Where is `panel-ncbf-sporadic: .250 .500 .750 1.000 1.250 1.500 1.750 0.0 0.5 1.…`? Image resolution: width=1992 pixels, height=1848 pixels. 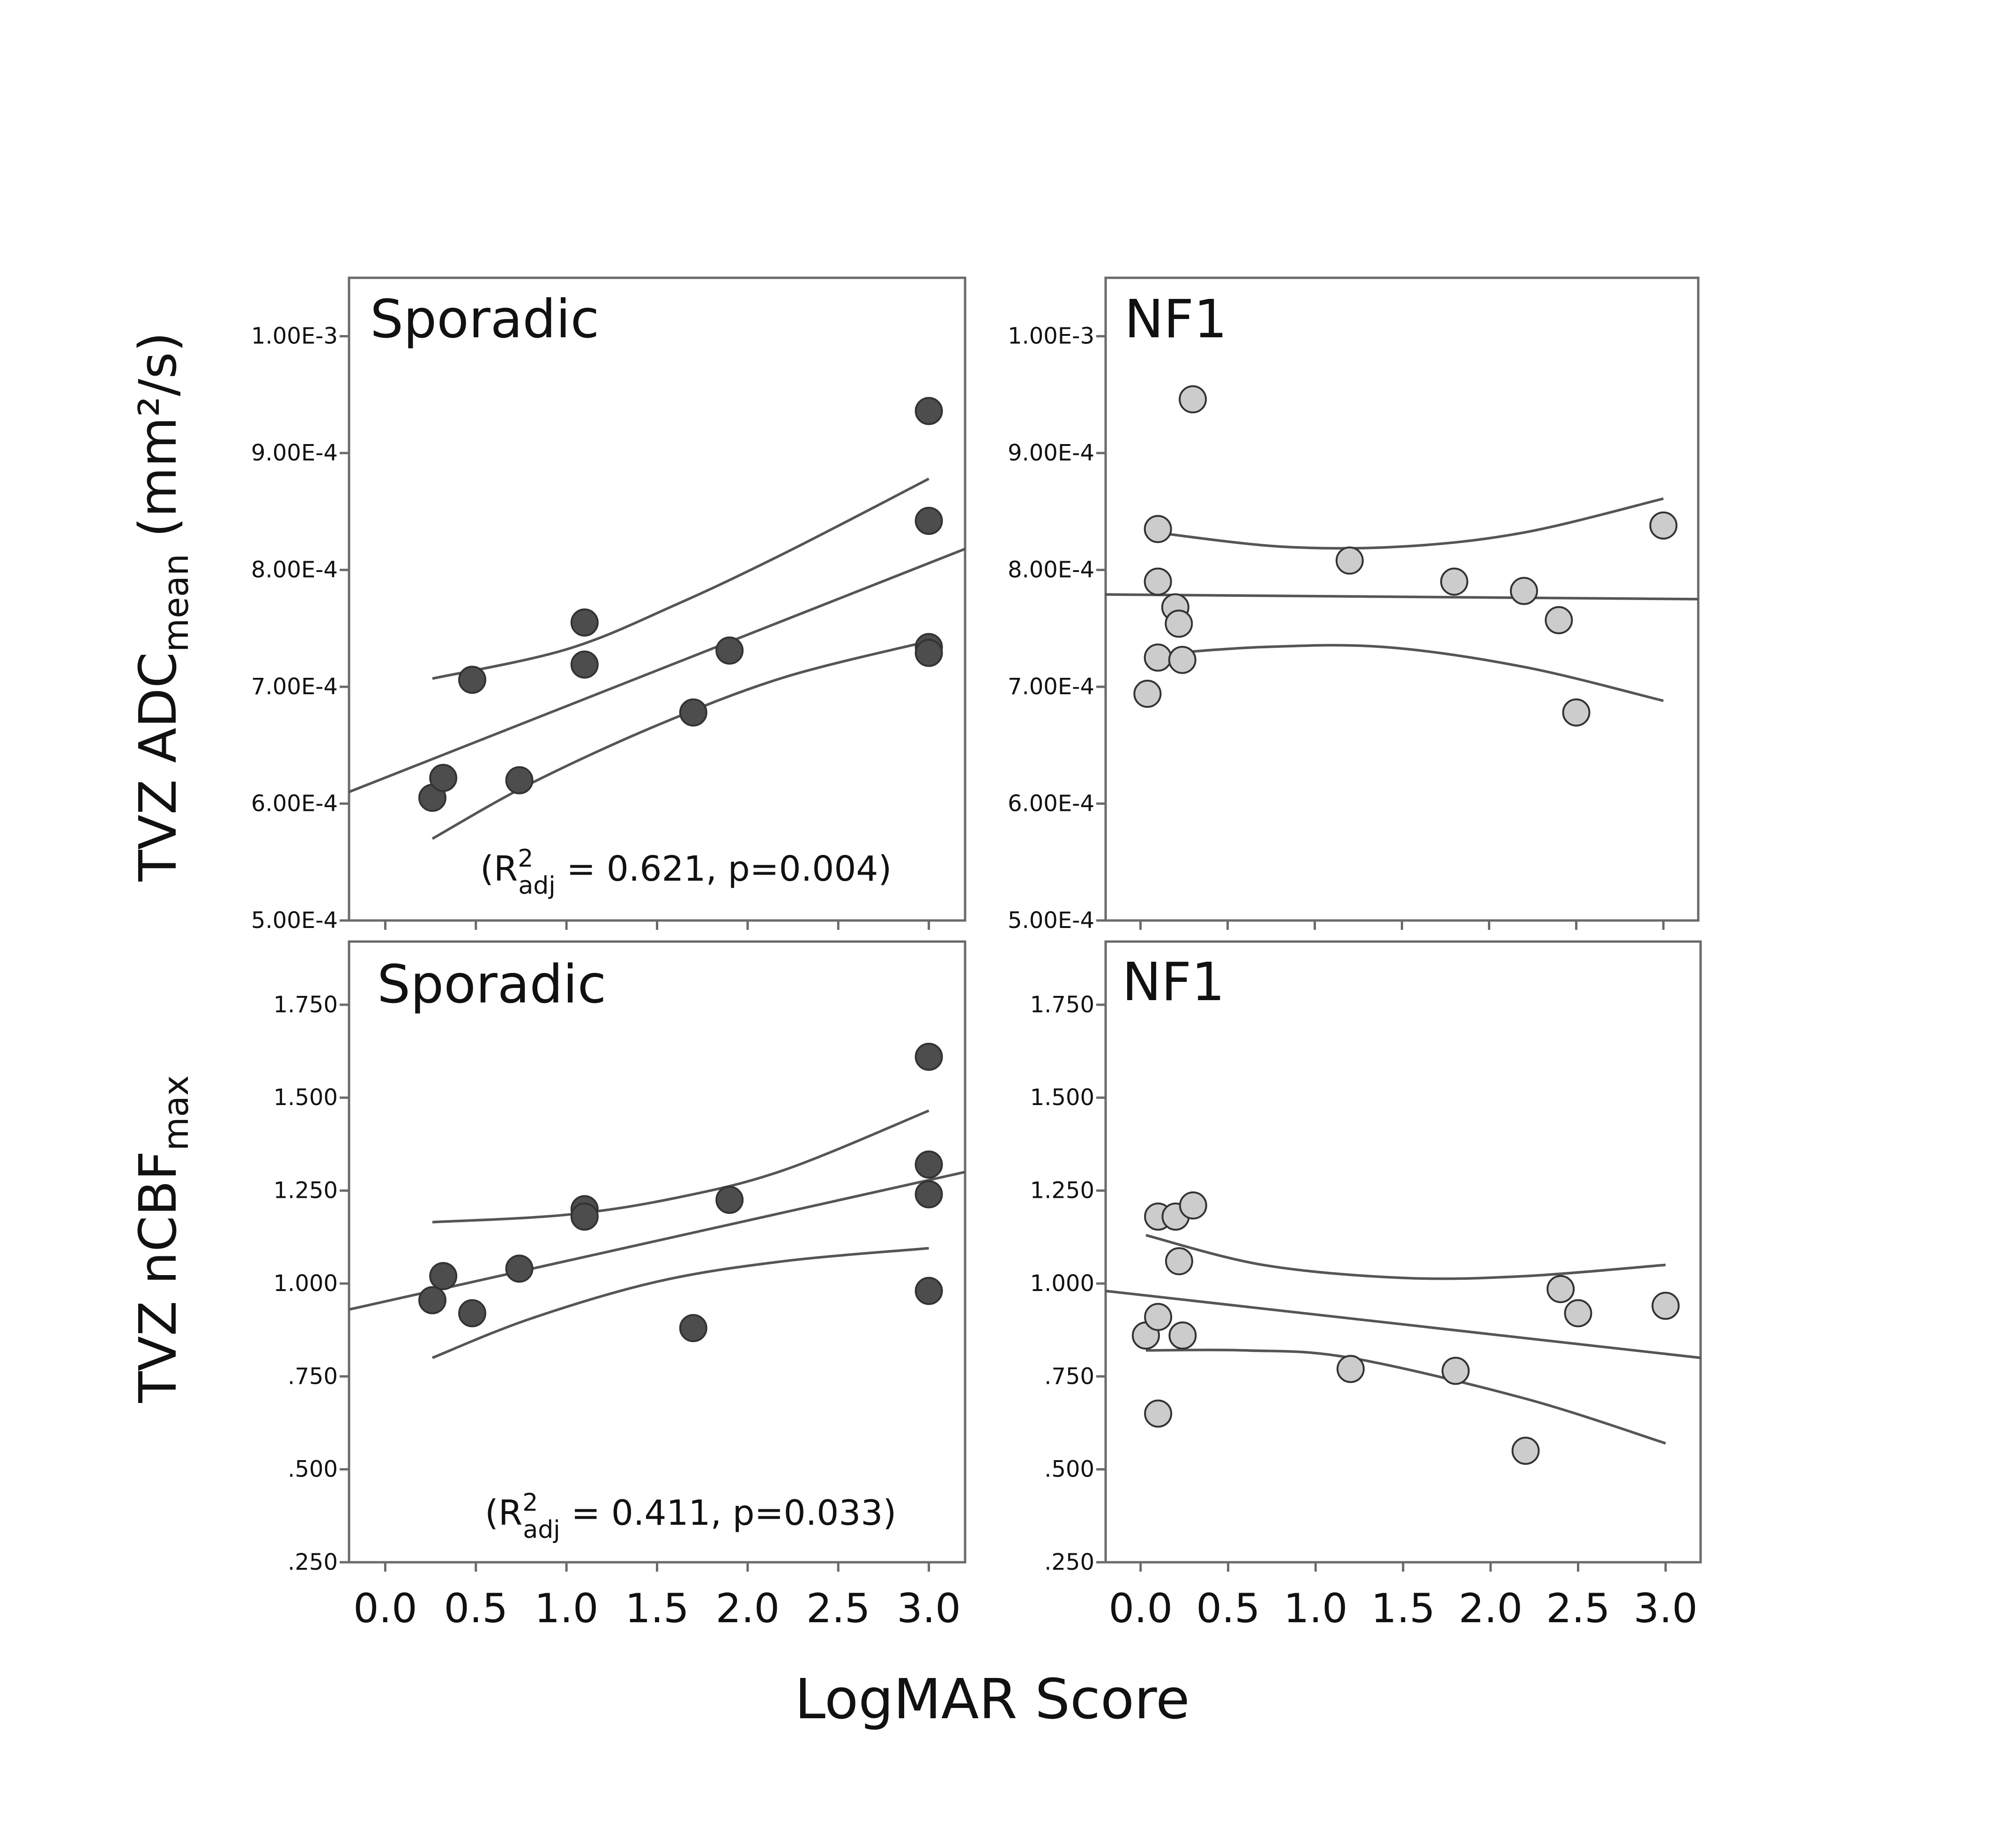 panel-ncbf-sporadic: .250 .500 .750 1.000 1.250 1.500 1.750 0.0 0.5 1.… is located at coordinates (620, 1286).